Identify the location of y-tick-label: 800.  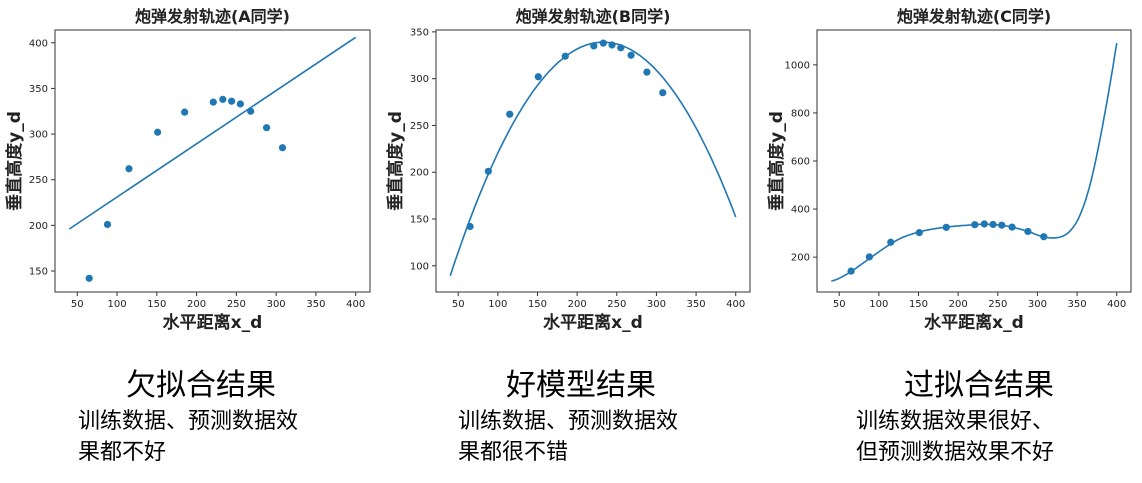
(800, 113).